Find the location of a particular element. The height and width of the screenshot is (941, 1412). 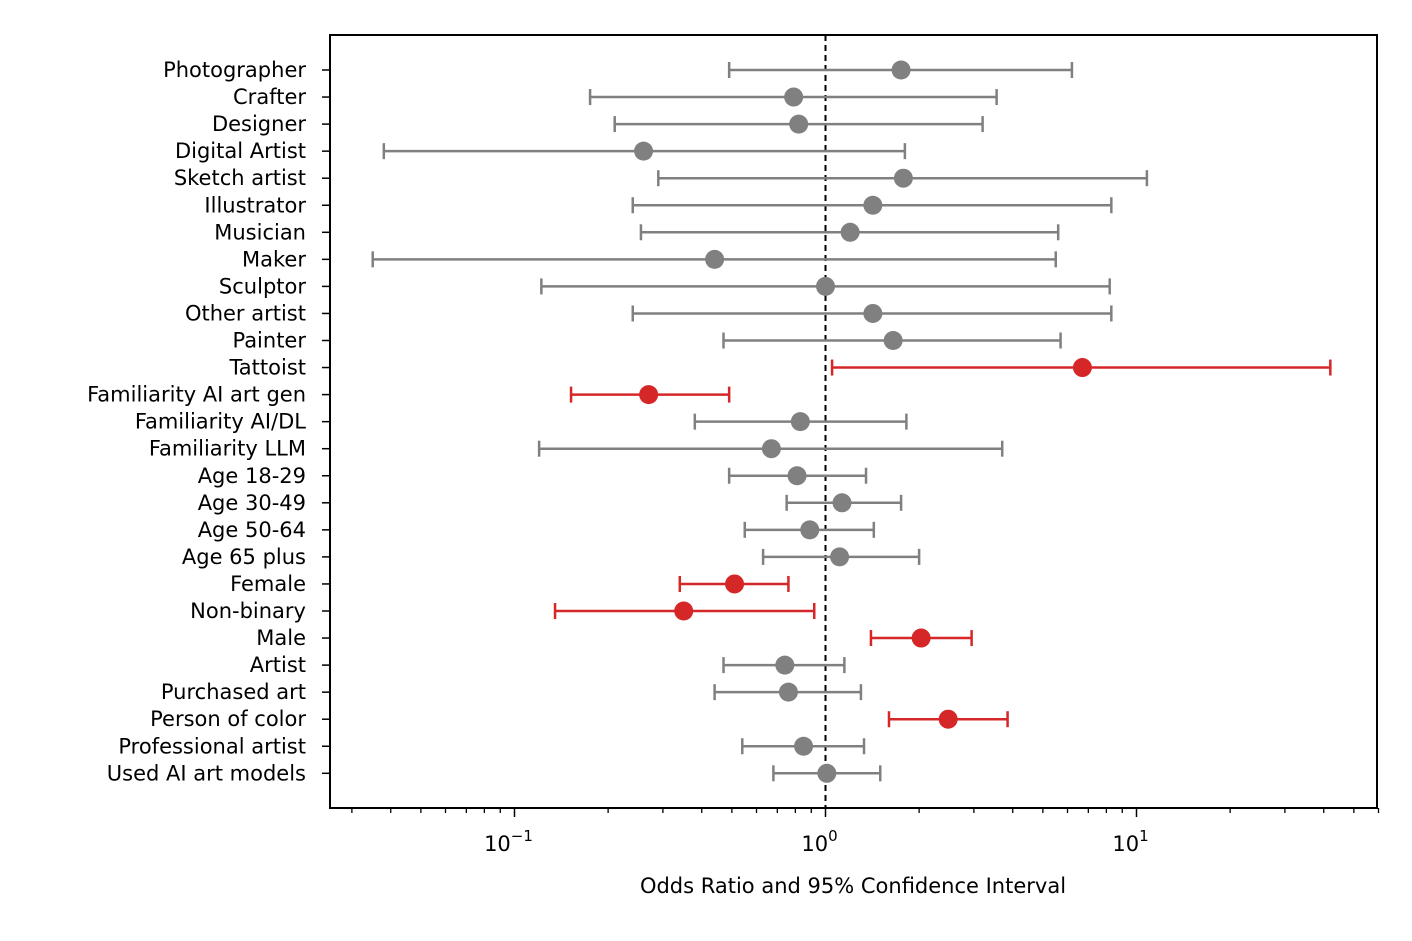

row-tattoist is located at coordinates (1081, 368).